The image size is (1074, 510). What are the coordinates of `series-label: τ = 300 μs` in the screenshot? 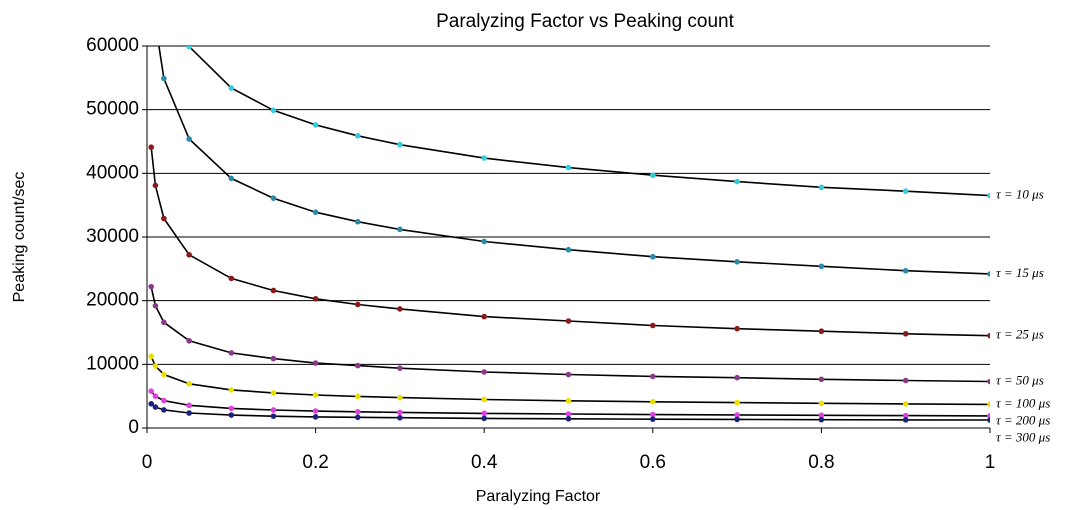 It's located at (1023, 436).